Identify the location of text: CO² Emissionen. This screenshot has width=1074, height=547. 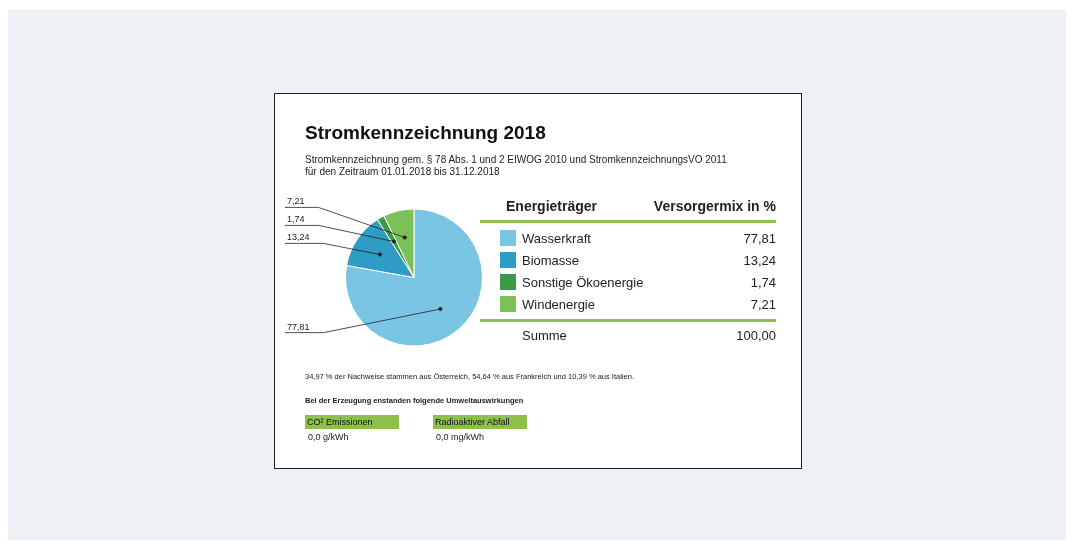
(352, 422).